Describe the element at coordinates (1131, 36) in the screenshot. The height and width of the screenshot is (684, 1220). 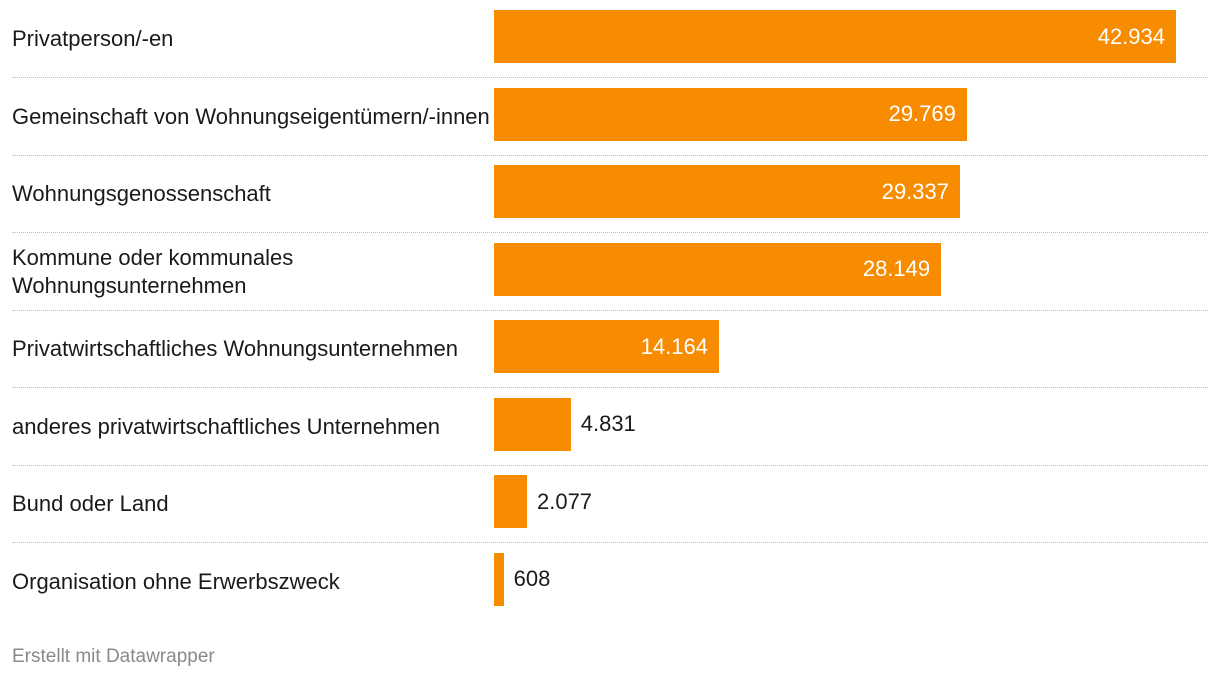
I see `value-label: 42.934` at that location.